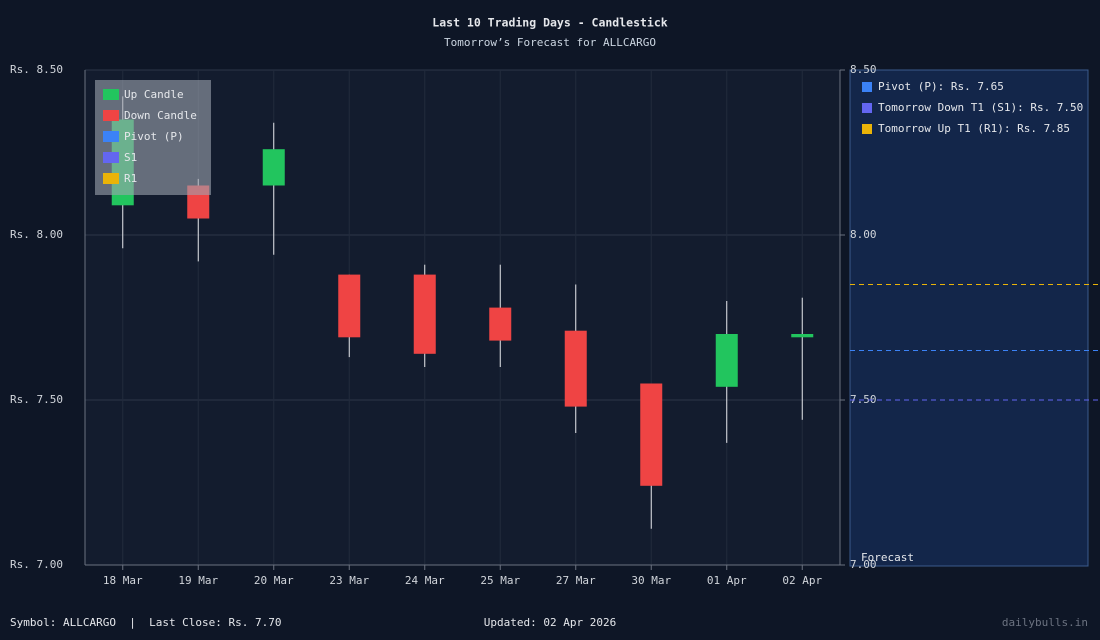  Describe the element at coordinates (36, 564) in the screenshot. I see `y-tick-label: Rs. 7.00` at that location.